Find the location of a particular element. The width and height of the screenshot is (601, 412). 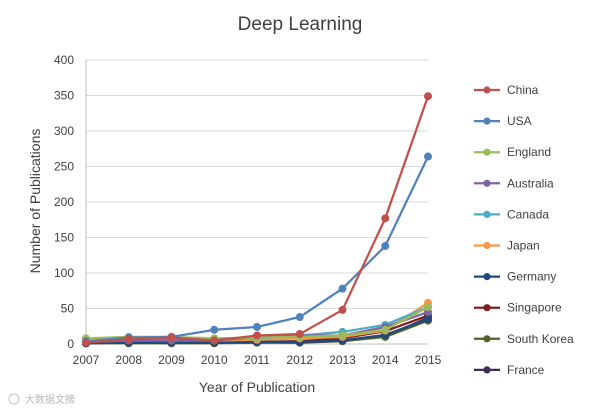

legend-item-france: France is located at coordinates (509, 370).